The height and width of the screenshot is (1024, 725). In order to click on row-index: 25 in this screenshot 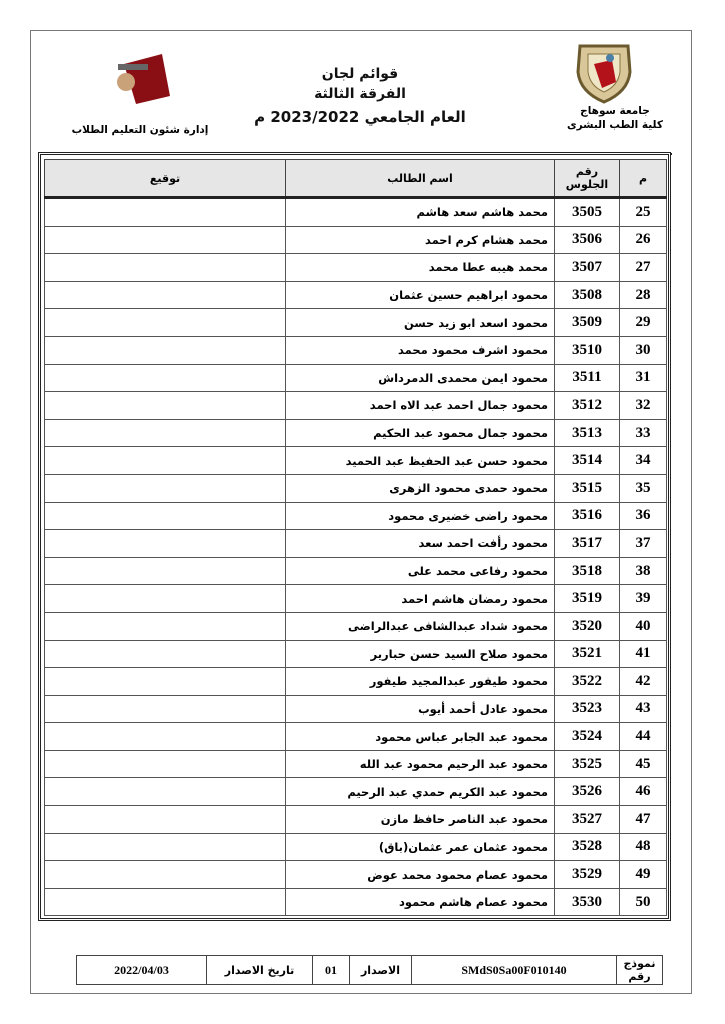, I will do `click(643, 212)`.